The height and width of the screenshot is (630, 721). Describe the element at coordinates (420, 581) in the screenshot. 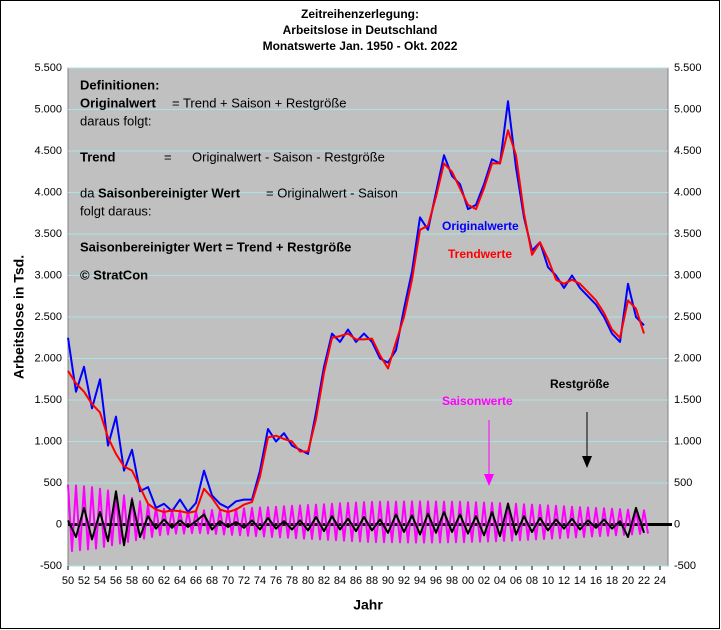

I see `x-tick-label: 94` at that location.